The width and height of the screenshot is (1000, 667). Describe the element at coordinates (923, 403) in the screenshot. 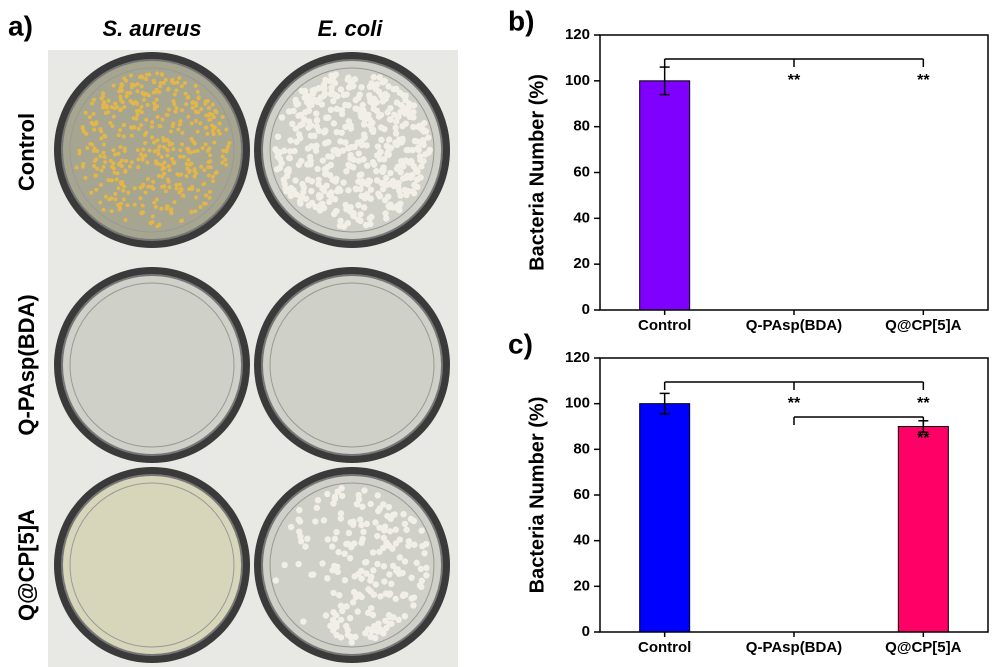

I see `significance-mark: **` at that location.